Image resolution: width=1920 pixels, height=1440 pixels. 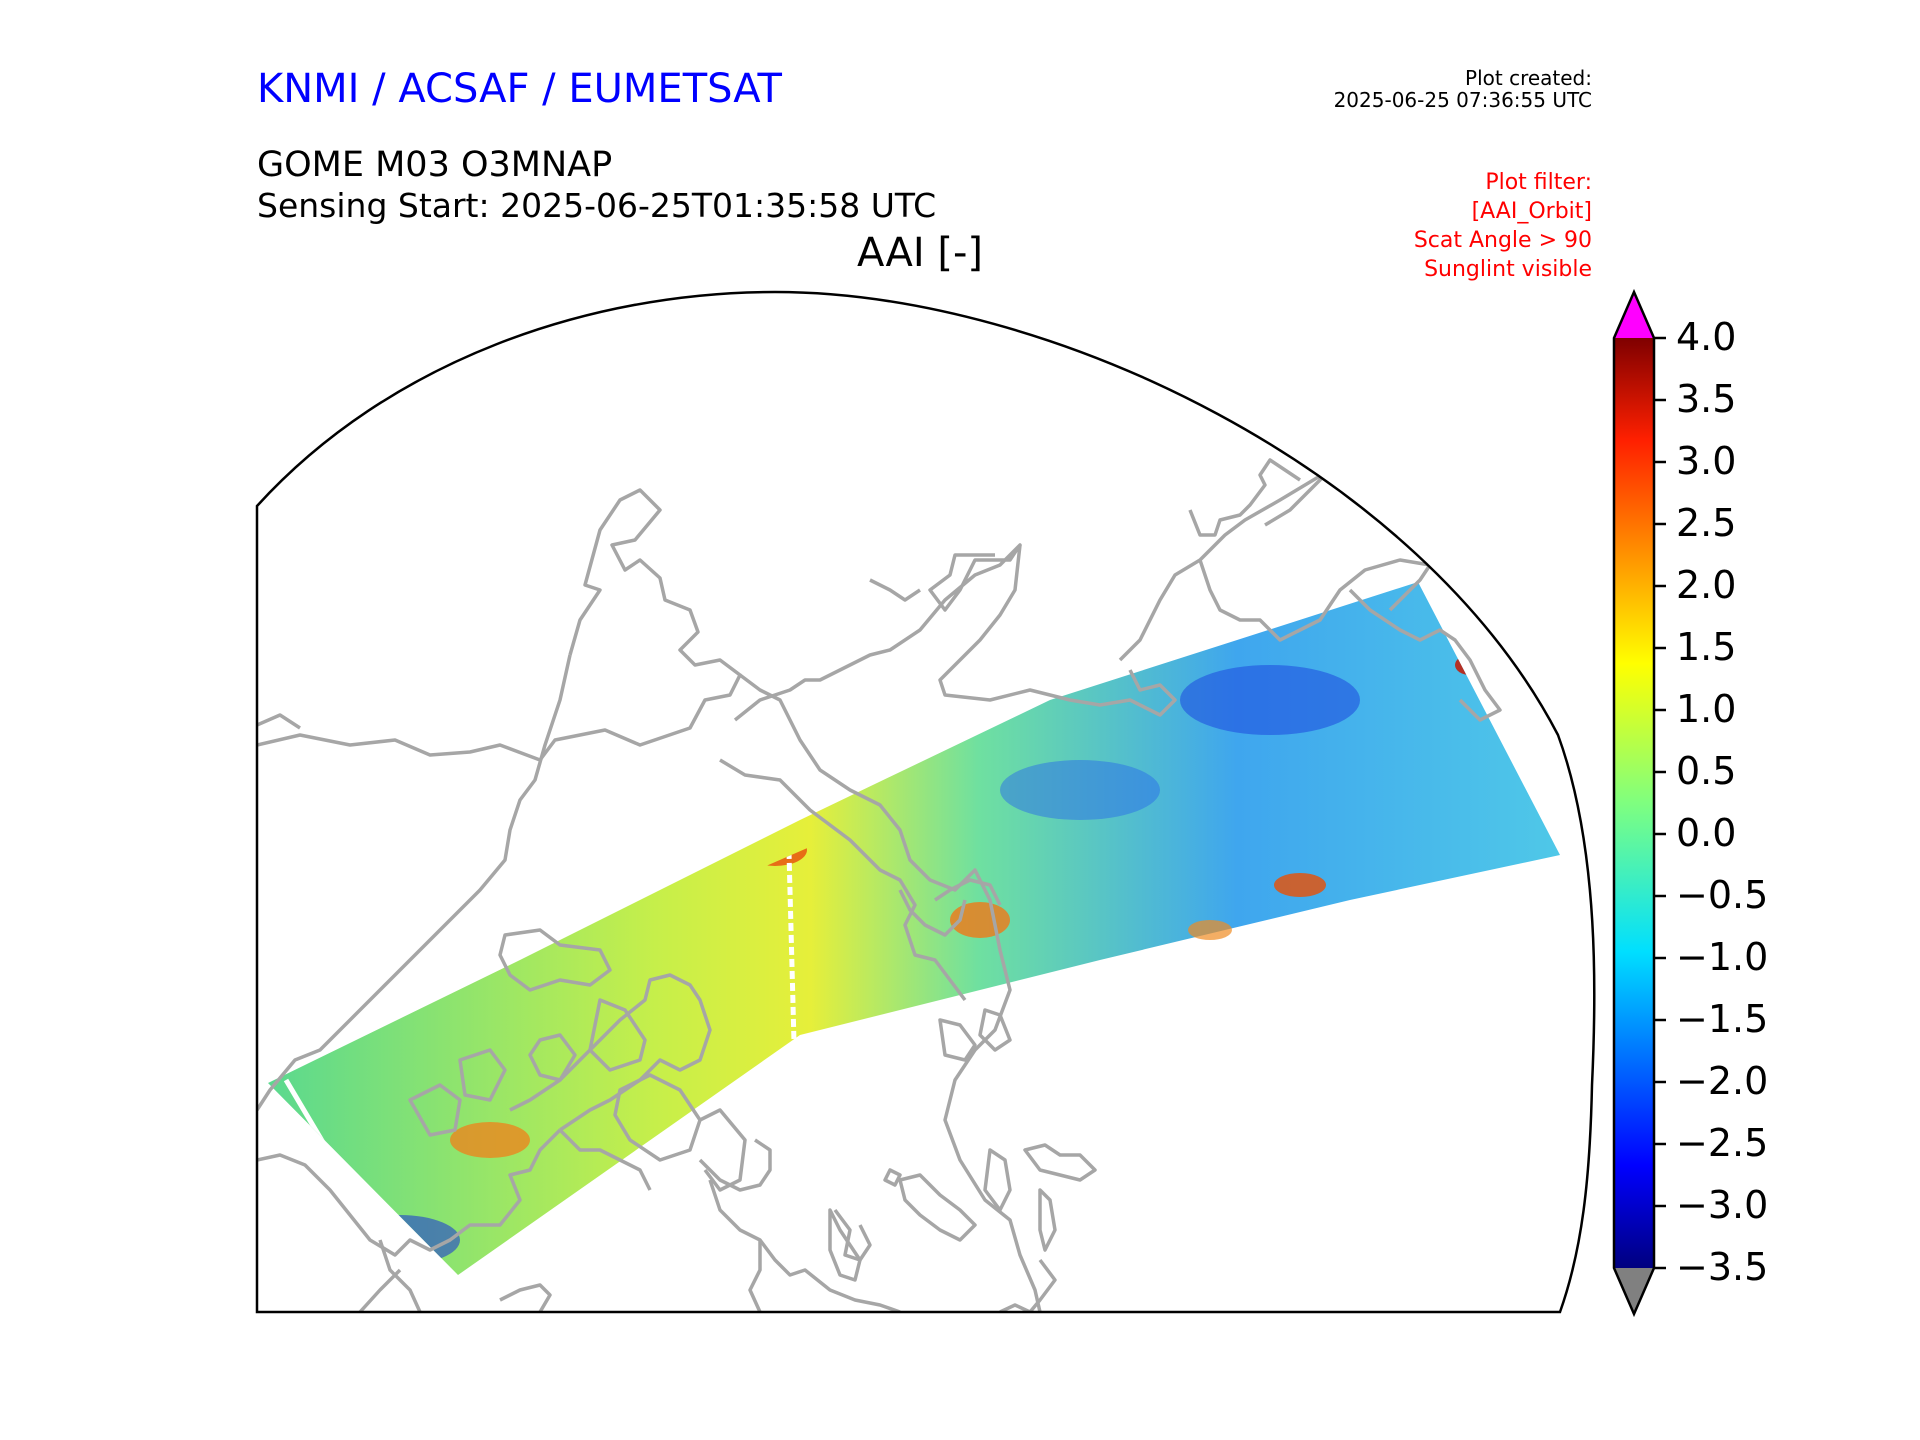 What do you see at coordinates (1502, 240) in the screenshot?
I see `filter-line: Scat Angle > 90` at bounding box center [1502, 240].